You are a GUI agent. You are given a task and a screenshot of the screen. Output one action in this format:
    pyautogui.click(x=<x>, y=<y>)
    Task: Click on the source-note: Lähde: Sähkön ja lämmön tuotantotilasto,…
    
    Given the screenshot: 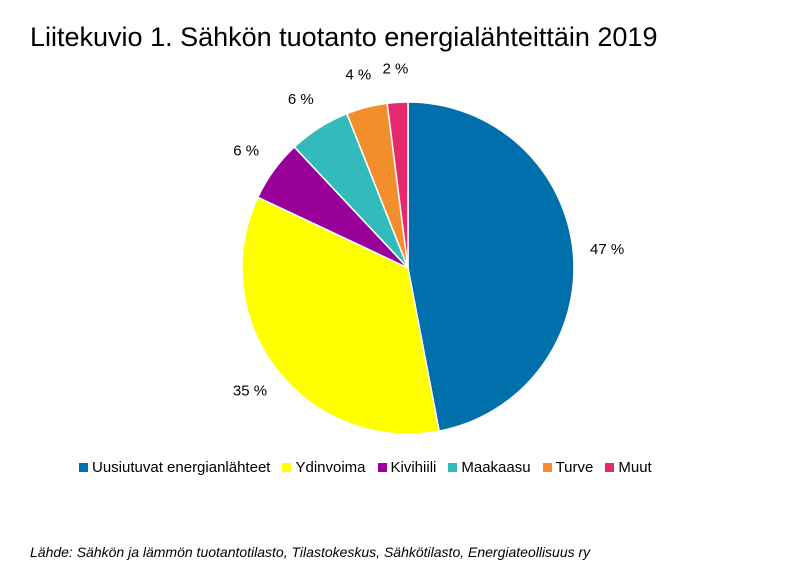 What is the action you would take?
    pyautogui.click(x=310, y=552)
    